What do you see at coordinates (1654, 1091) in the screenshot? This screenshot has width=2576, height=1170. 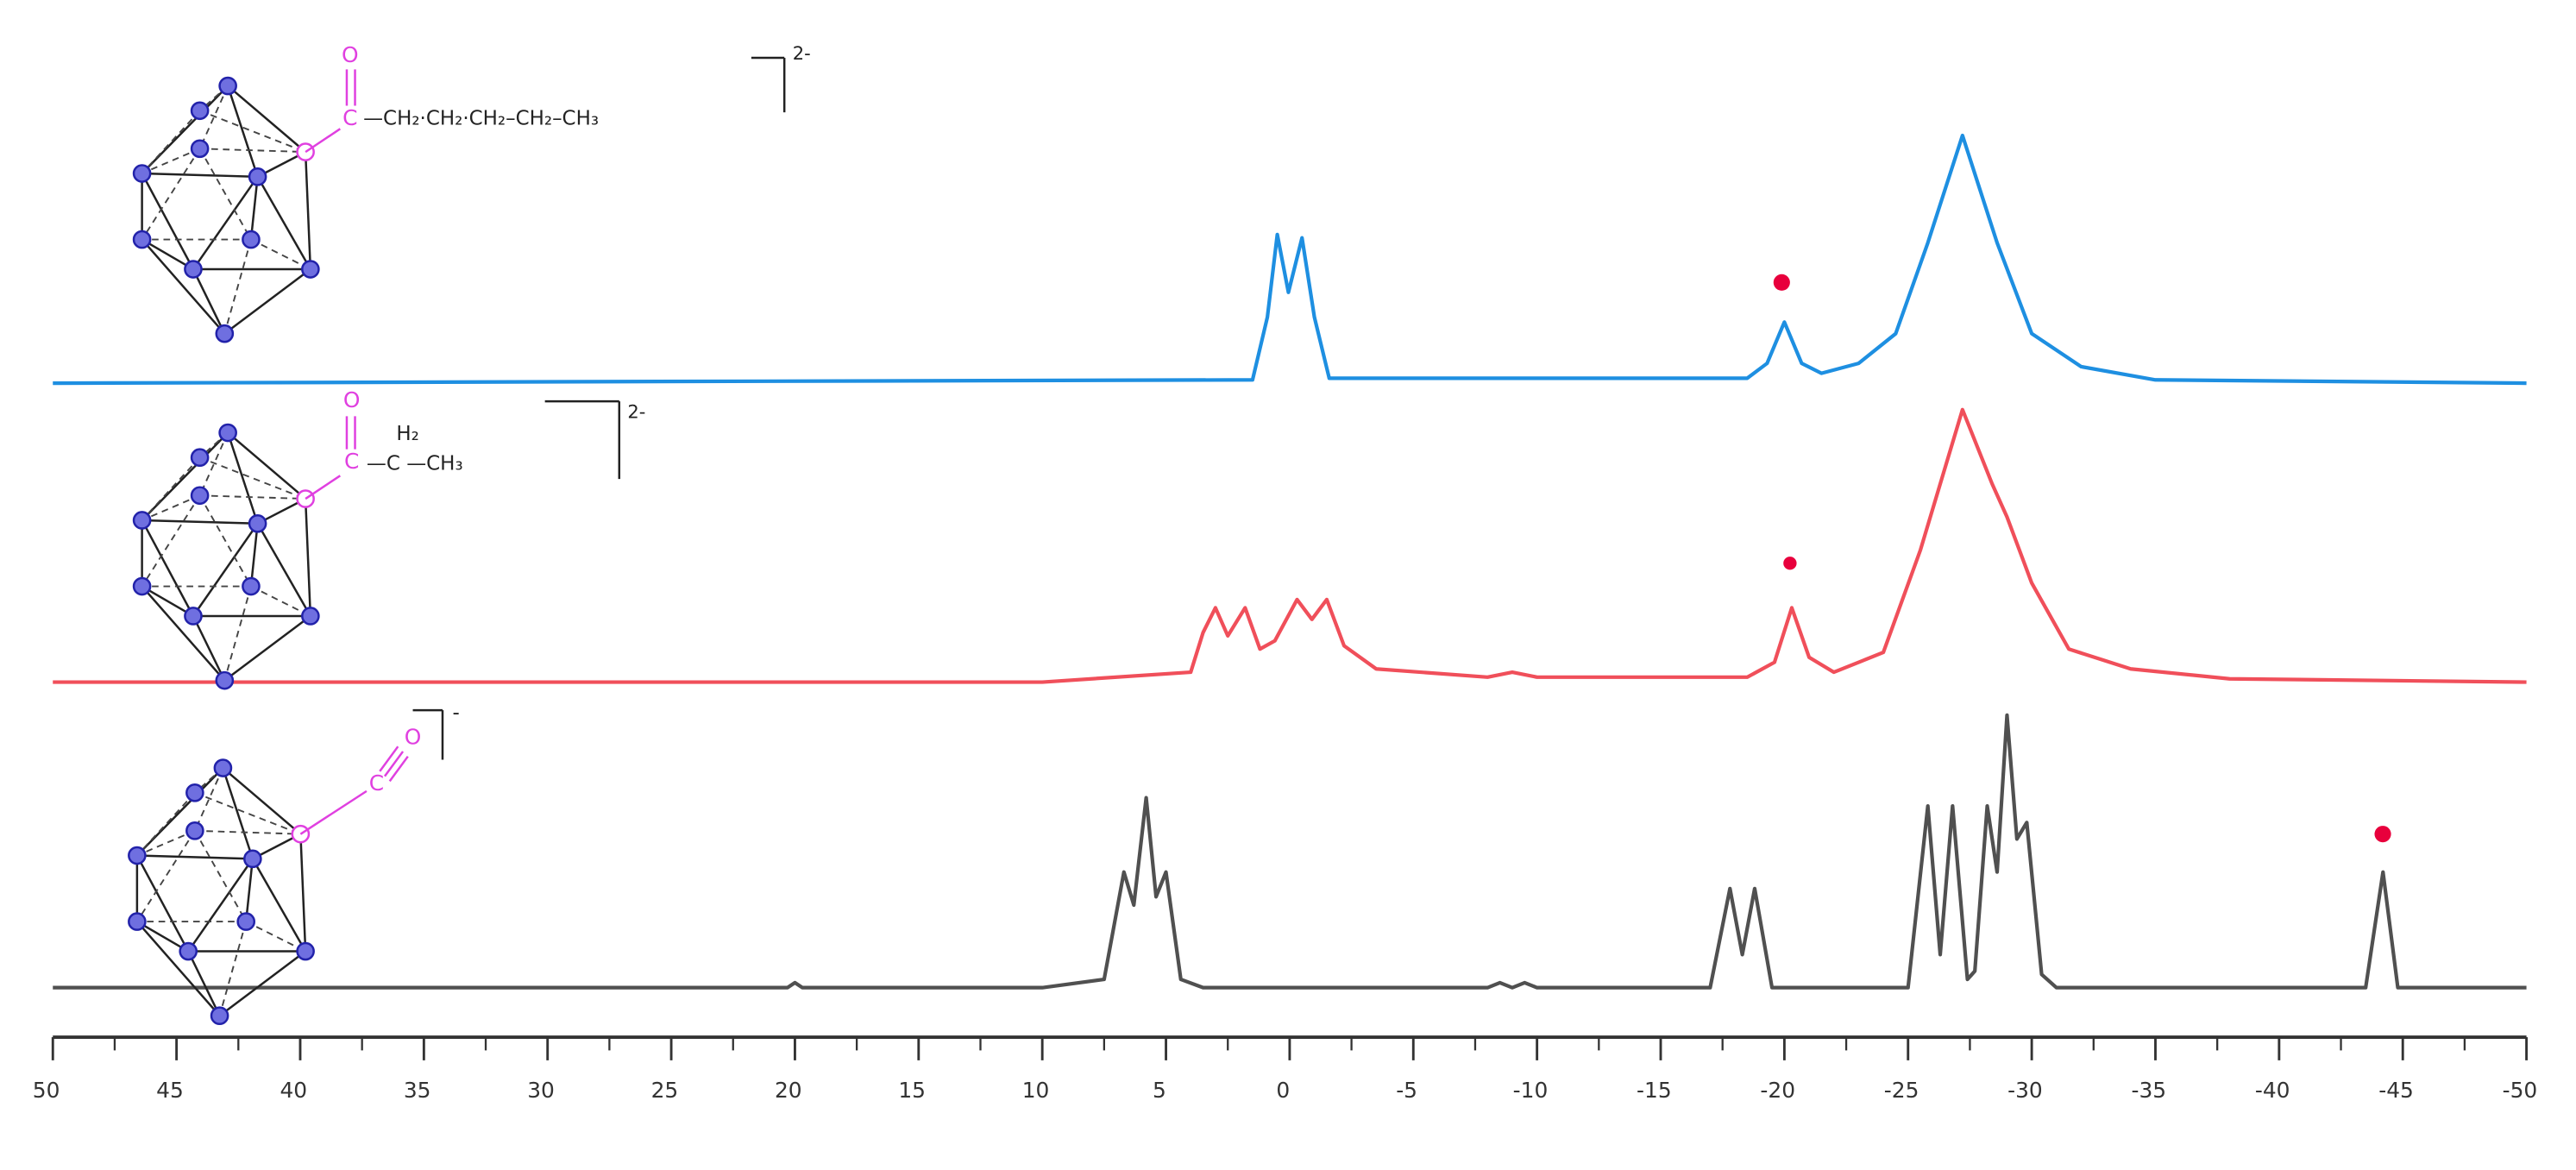 I see `x-tick-label: -15` at bounding box center [1654, 1091].